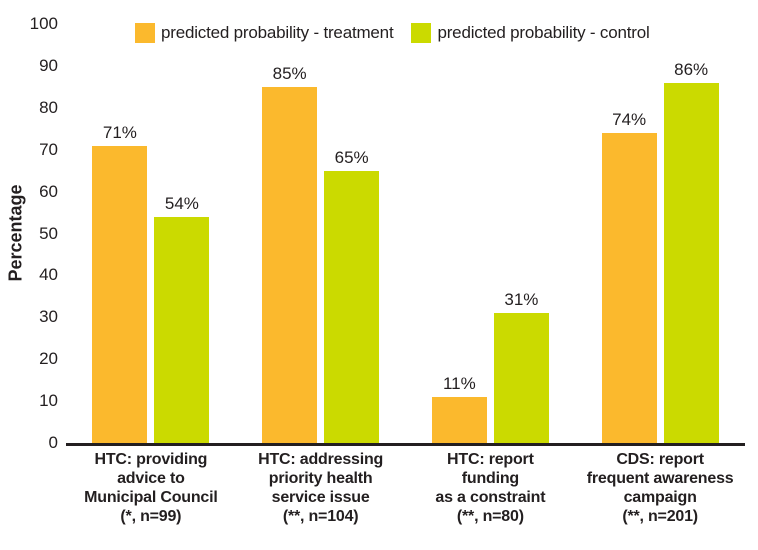 Image resolution: width=758 pixels, height=550 pixels. I want to click on x-axis-line, so click(405, 444).